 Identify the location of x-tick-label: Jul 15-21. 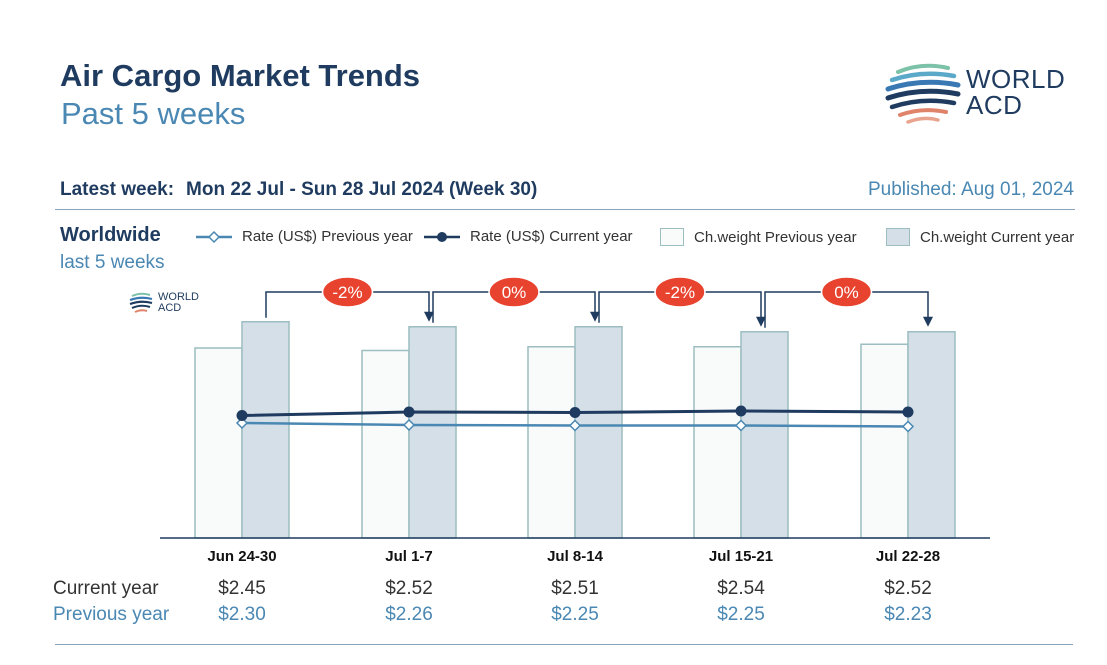
(741, 556).